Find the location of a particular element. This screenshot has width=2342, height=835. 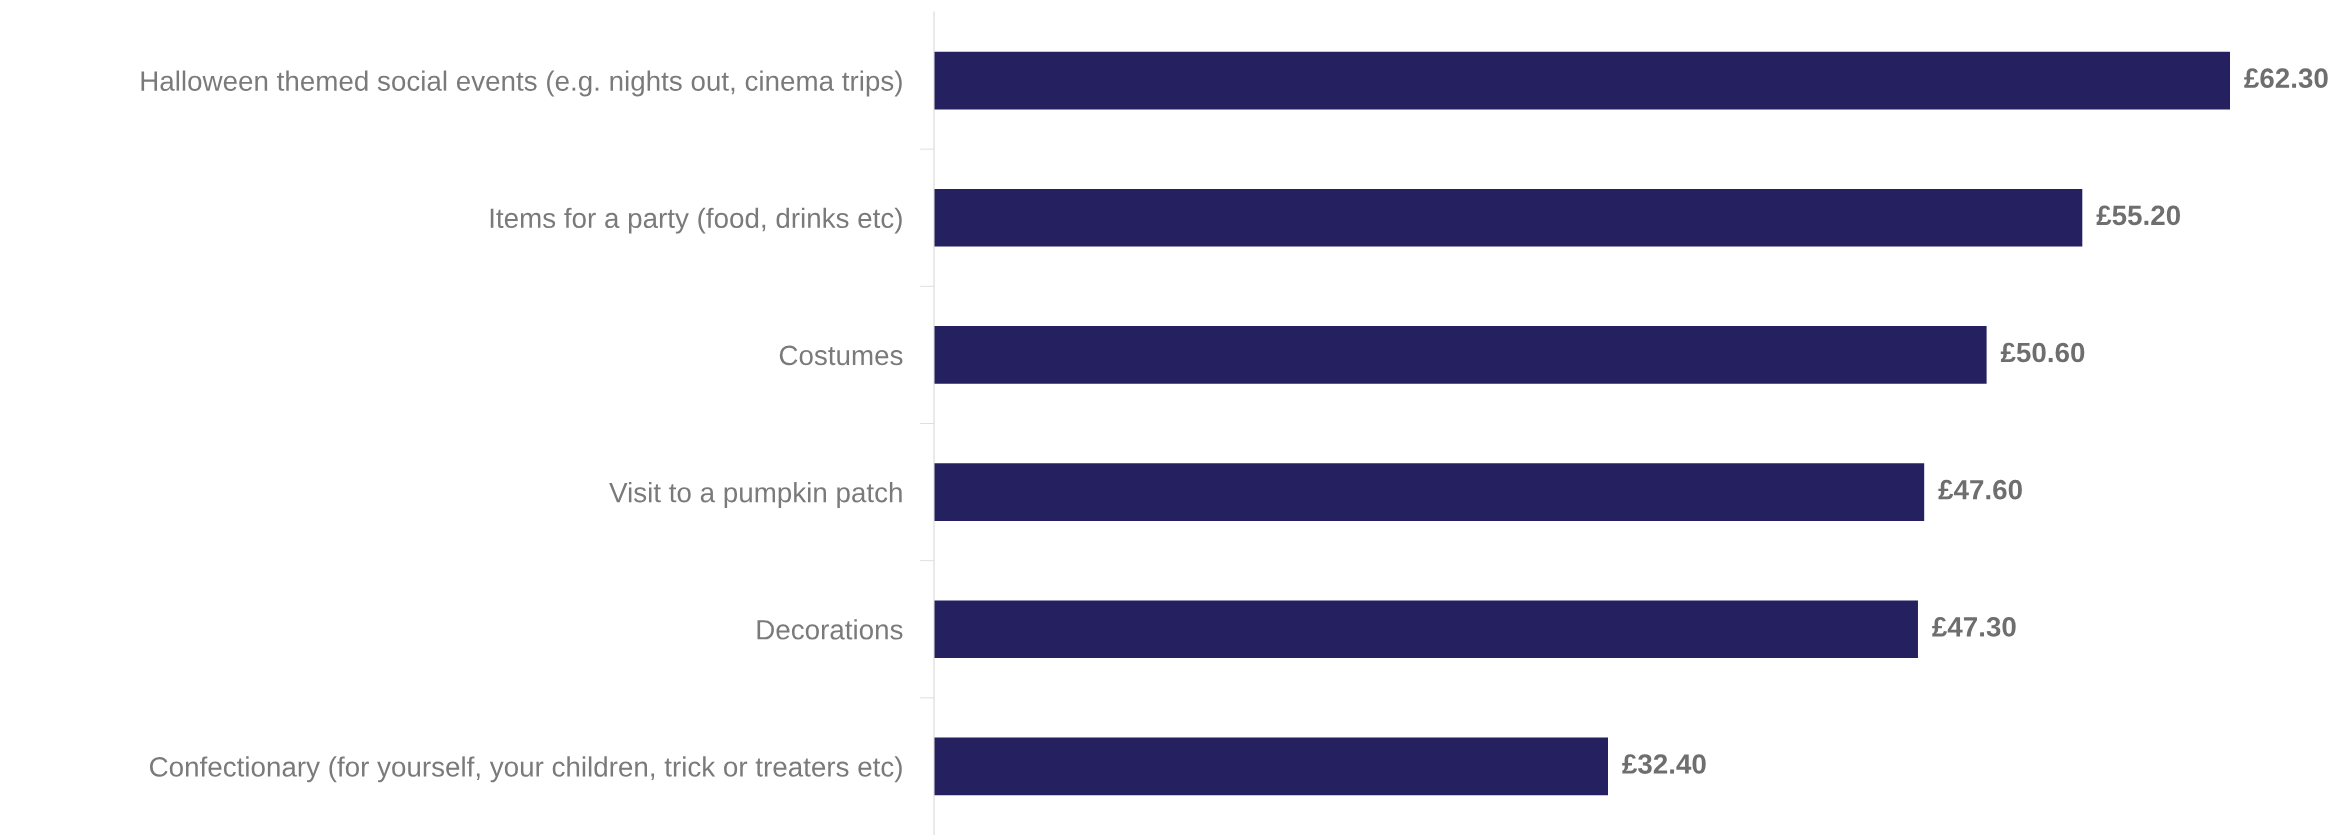

y-tick-label: Visit to a pumpkin patch is located at coordinates (755, 495).